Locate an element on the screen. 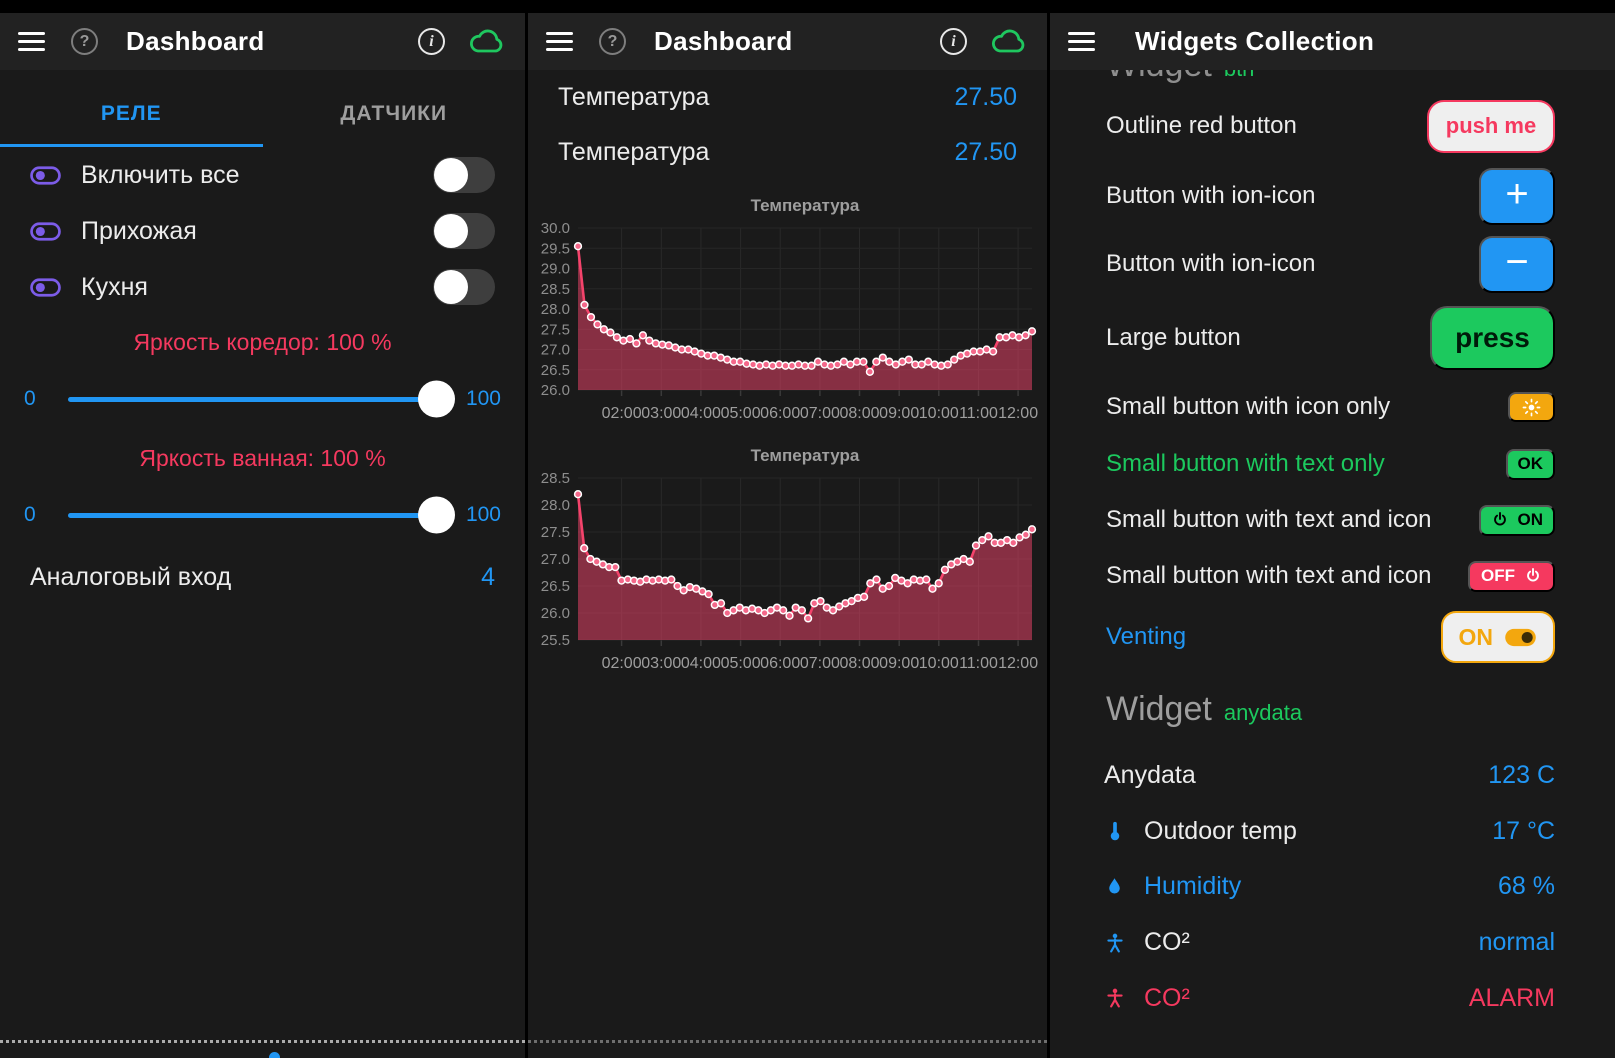 This screenshot has height=1058, width=1615. clipped-section-heading: Widget btn is located at coordinates (1332, 80).